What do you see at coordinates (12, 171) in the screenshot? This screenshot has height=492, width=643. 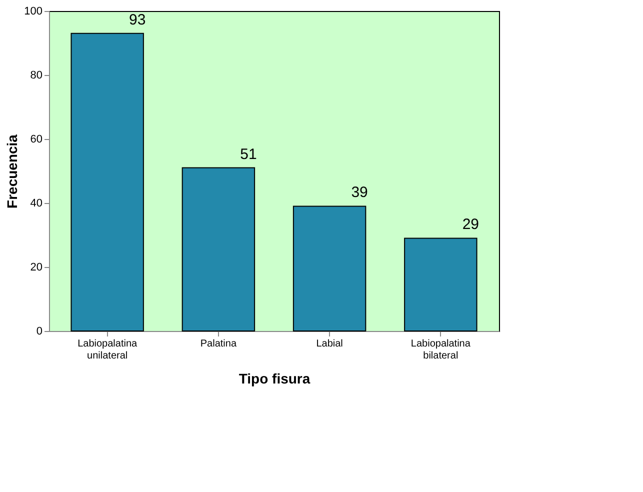 I see `y-axis-title: Frecuencia` at bounding box center [12, 171].